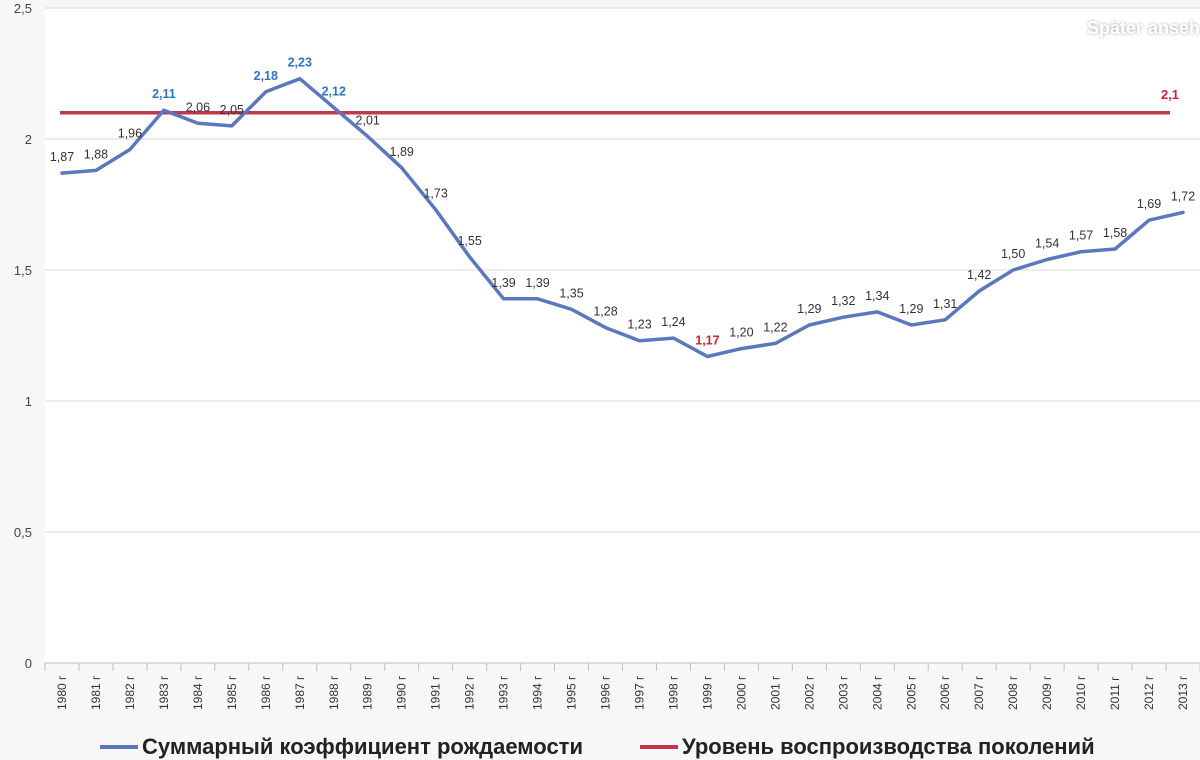 The height and width of the screenshot is (760, 1200). Describe the element at coordinates (300, 63) in the screenshot. I see `data-label: 2,23` at that location.